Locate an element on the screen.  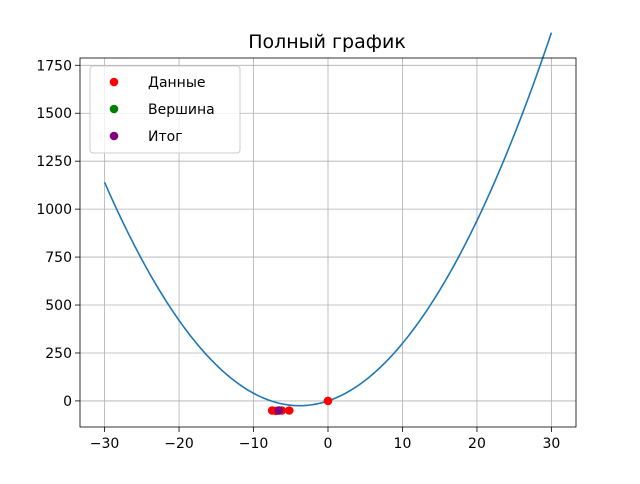
y-tick-label: 500 is located at coordinates (58, 306).